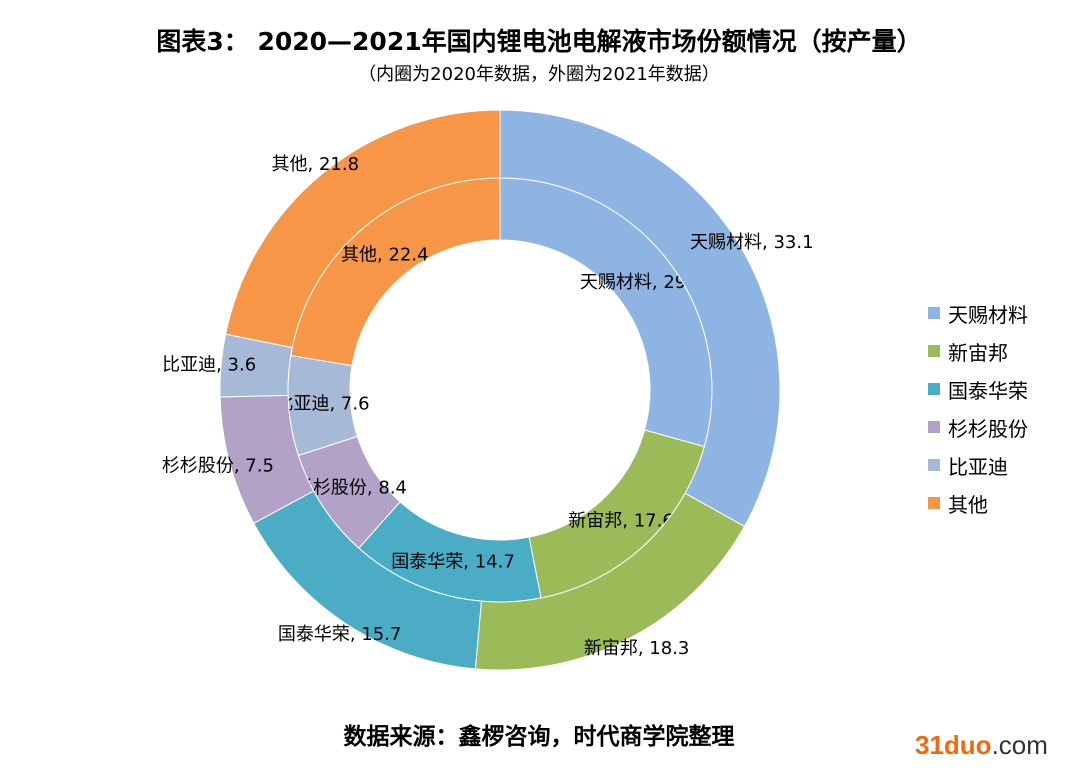 The height and width of the screenshot is (770, 1078). I want to click on legend-item: 比亚迪, so click(978, 465).